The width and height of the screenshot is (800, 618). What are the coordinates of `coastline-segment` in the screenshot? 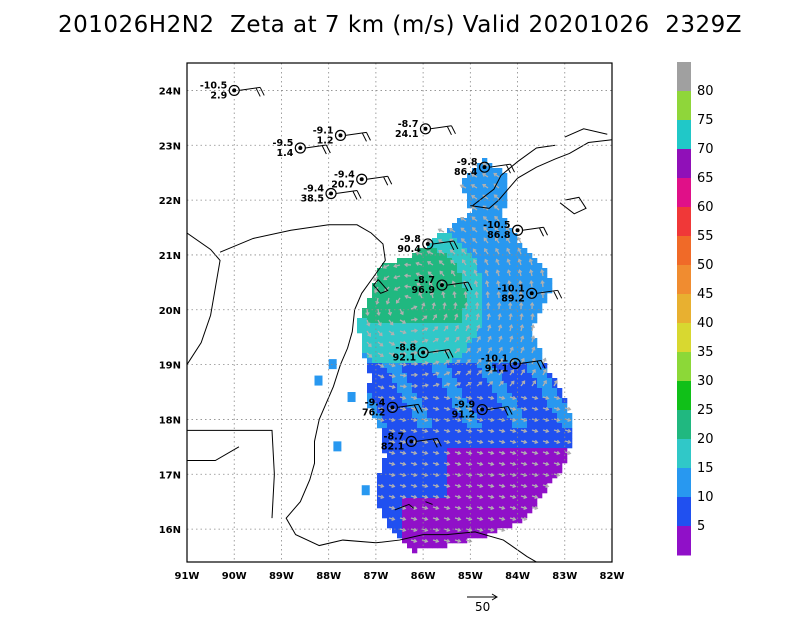 It's located at (586, 133).